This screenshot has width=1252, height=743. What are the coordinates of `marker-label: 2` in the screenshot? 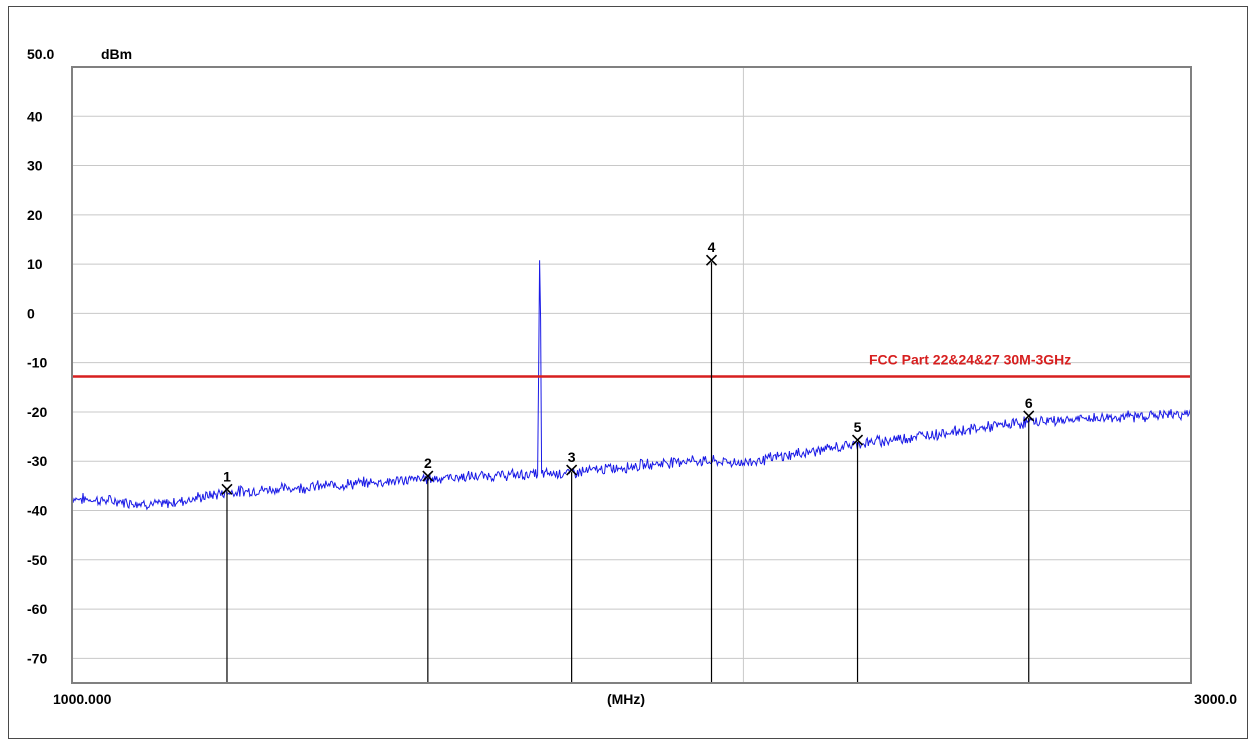 It's located at (428, 463).